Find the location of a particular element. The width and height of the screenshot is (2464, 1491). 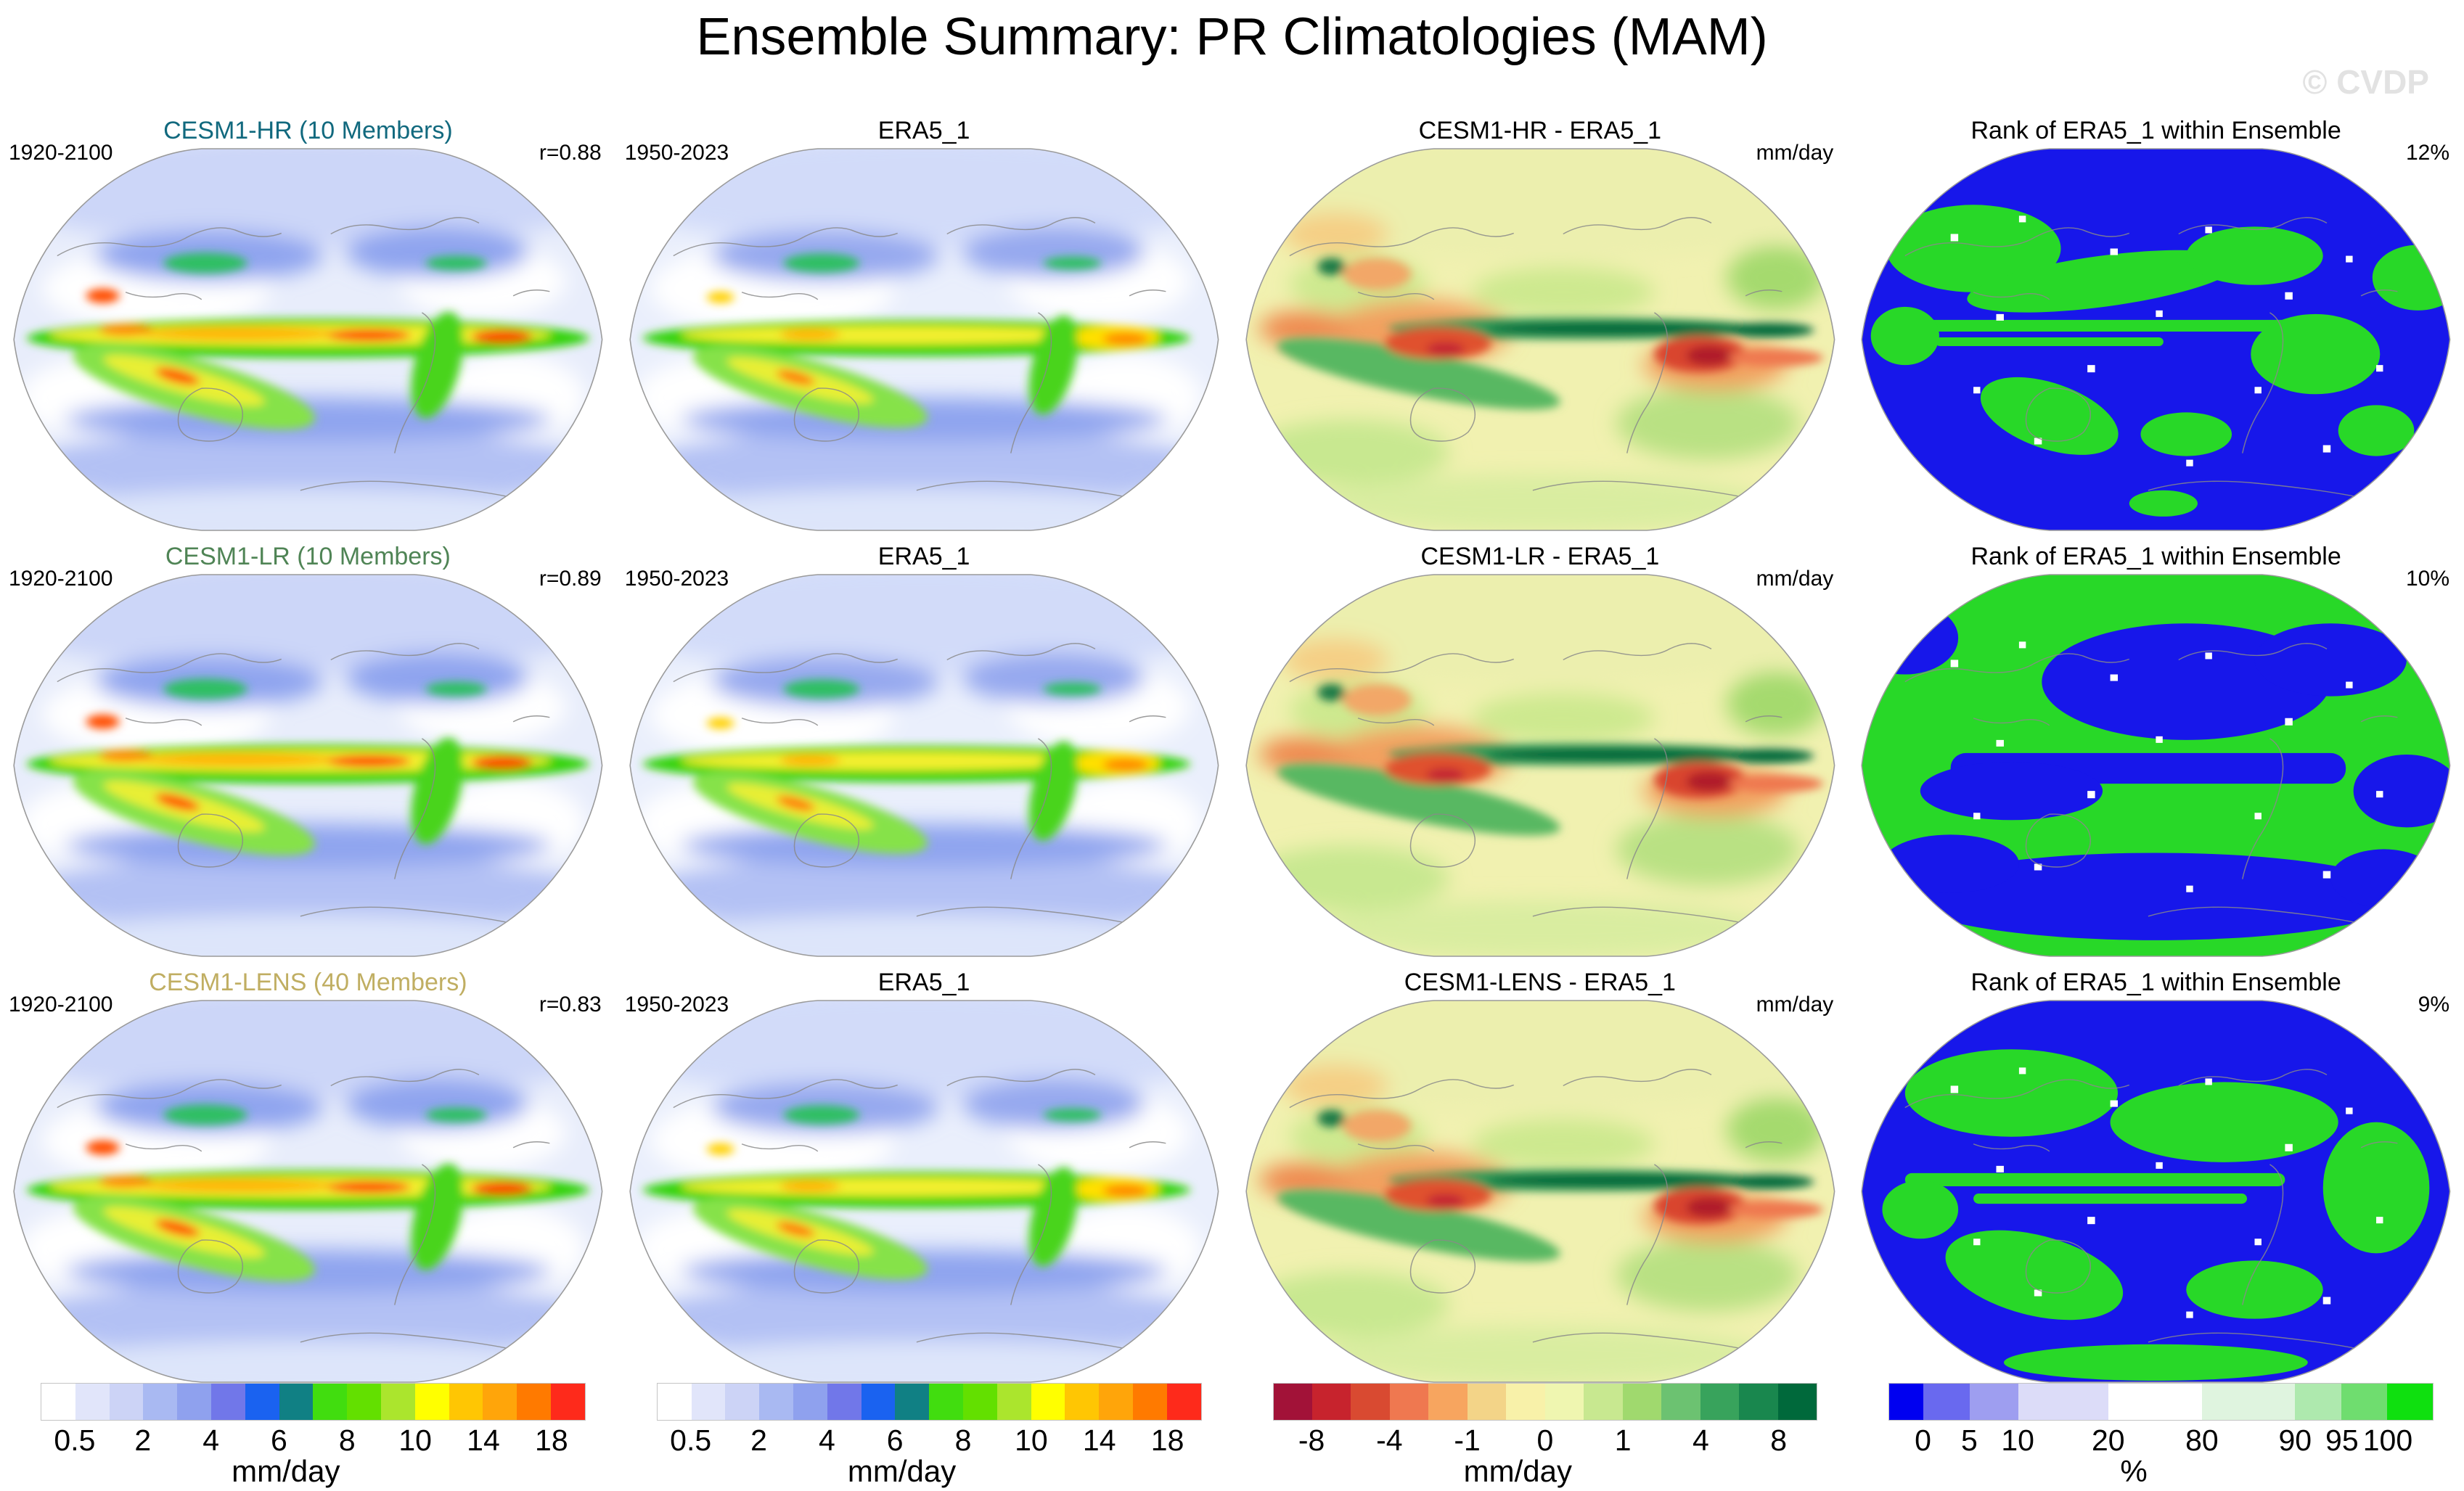

colorbar-tick-label: 1 is located at coordinates (1623, 1440).